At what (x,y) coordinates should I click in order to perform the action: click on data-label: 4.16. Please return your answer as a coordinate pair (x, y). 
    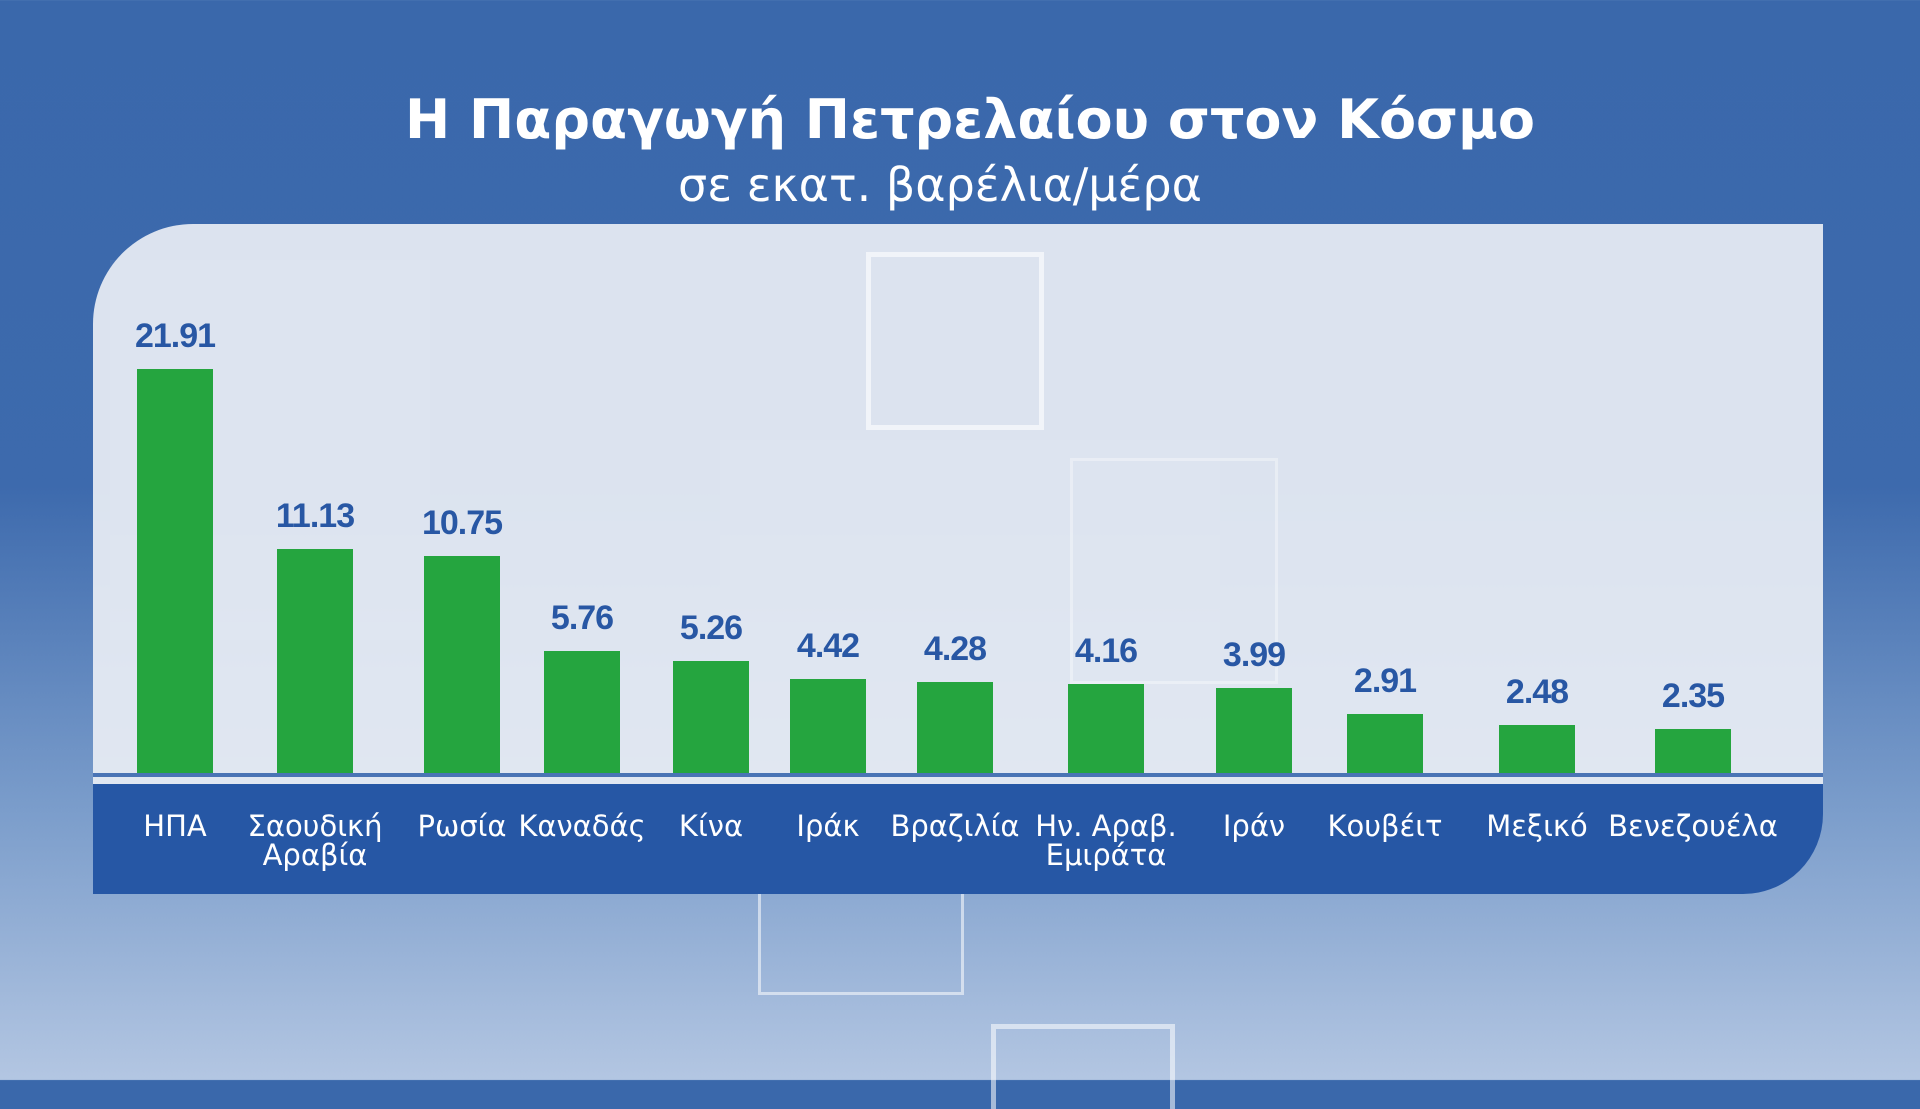
    Looking at the image, I should click on (1106, 651).